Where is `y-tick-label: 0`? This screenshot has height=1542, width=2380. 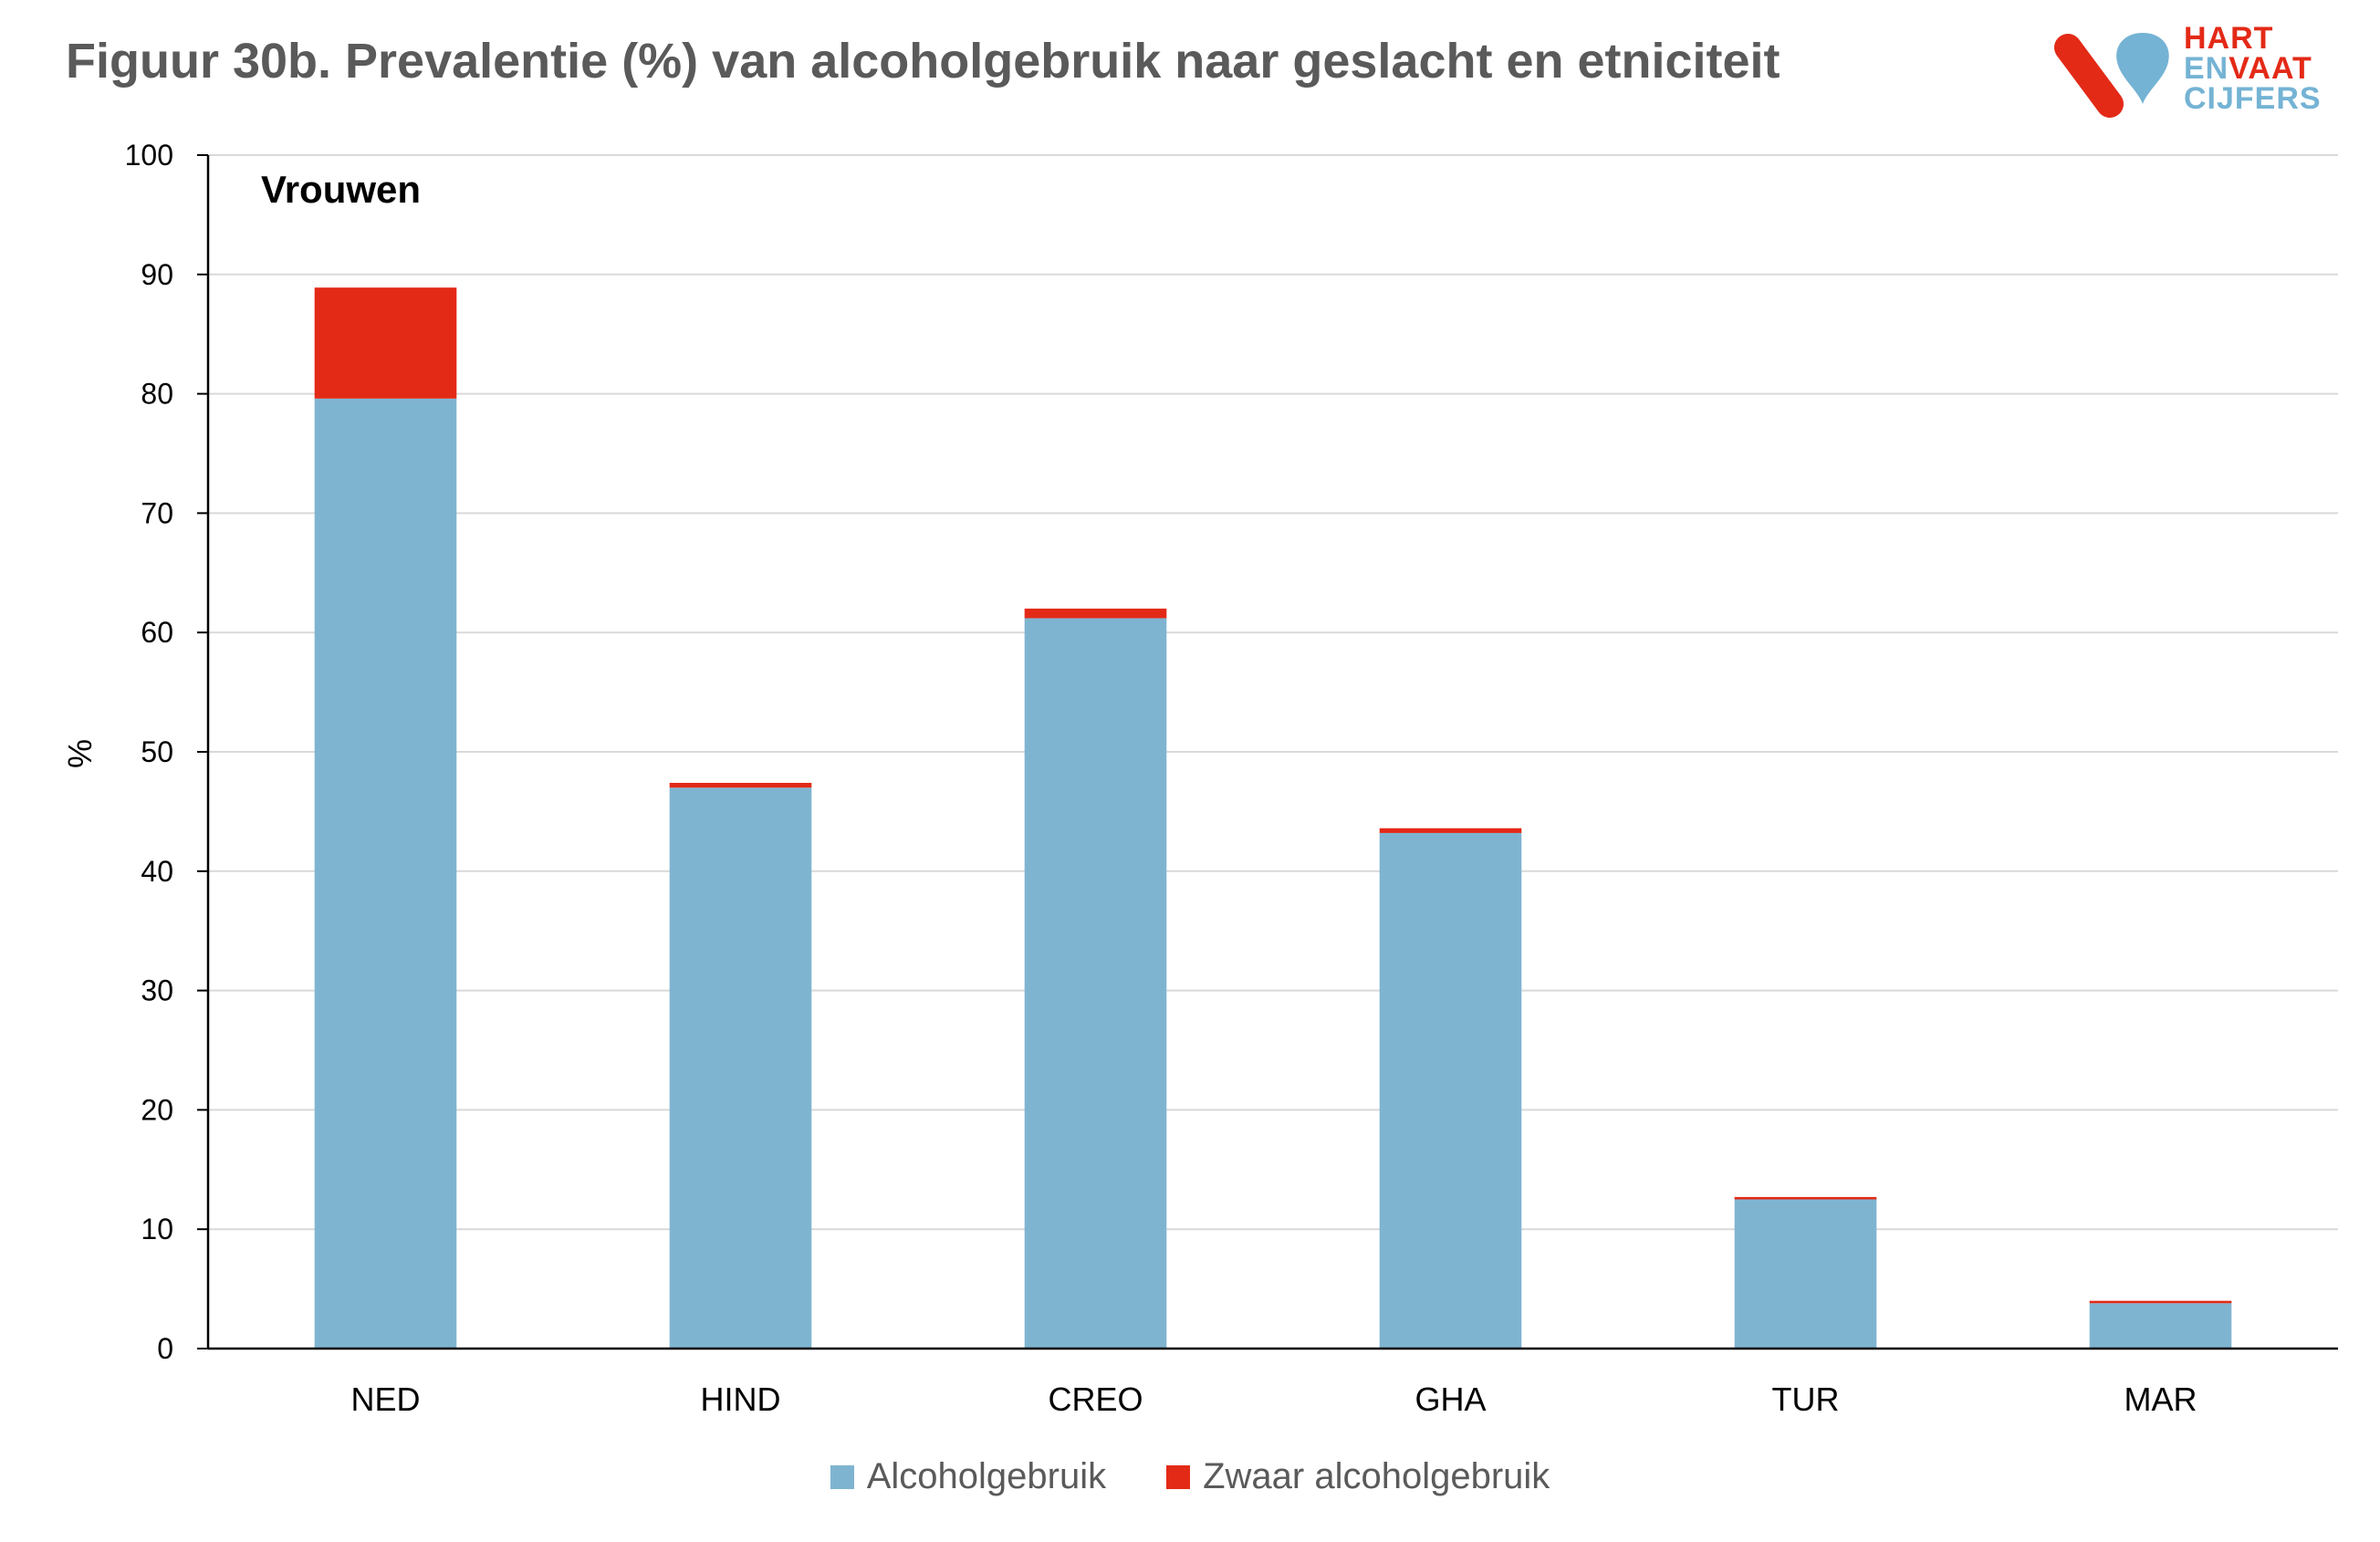
y-tick-label: 0 is located at coordinates (165, 1348).